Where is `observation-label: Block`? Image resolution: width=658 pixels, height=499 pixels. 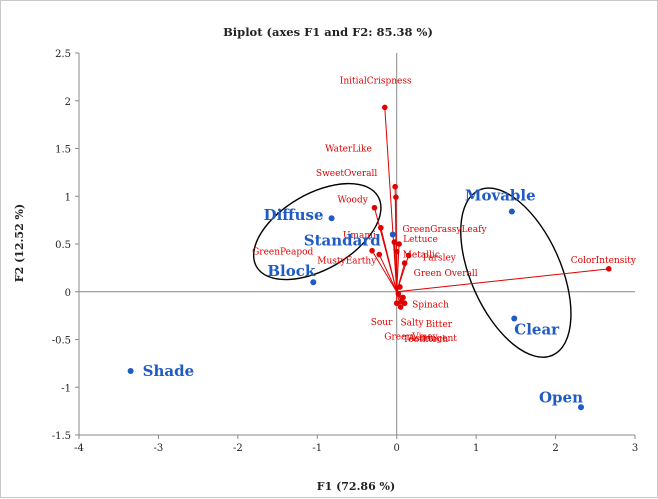
observation-label: Block is located at coordinates (291, 271).